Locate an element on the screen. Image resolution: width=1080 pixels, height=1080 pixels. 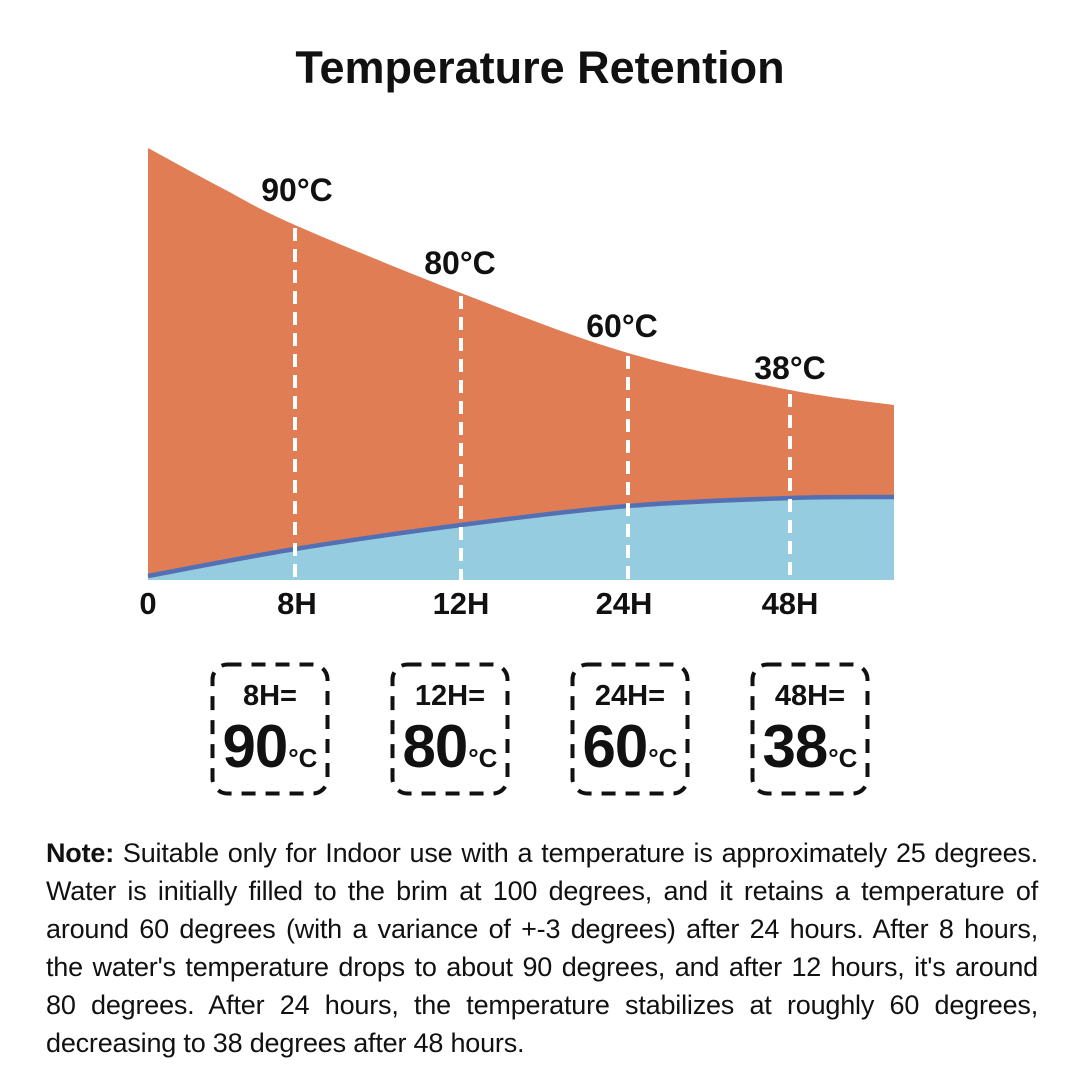
summary-box-12h: 12H= 80 °C is located at coordinates (450, 729).